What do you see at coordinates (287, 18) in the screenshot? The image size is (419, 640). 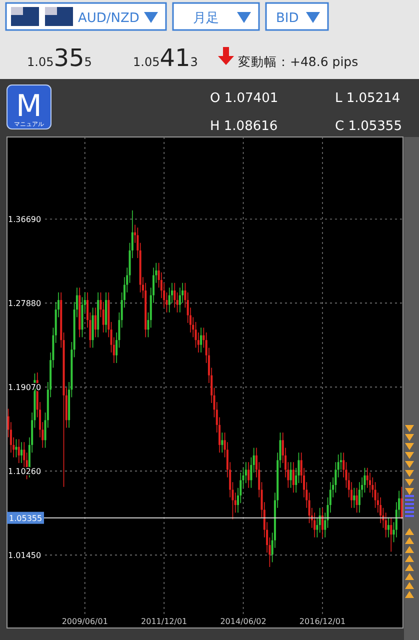 I see `text: BID` at bounding box center [287, 18].